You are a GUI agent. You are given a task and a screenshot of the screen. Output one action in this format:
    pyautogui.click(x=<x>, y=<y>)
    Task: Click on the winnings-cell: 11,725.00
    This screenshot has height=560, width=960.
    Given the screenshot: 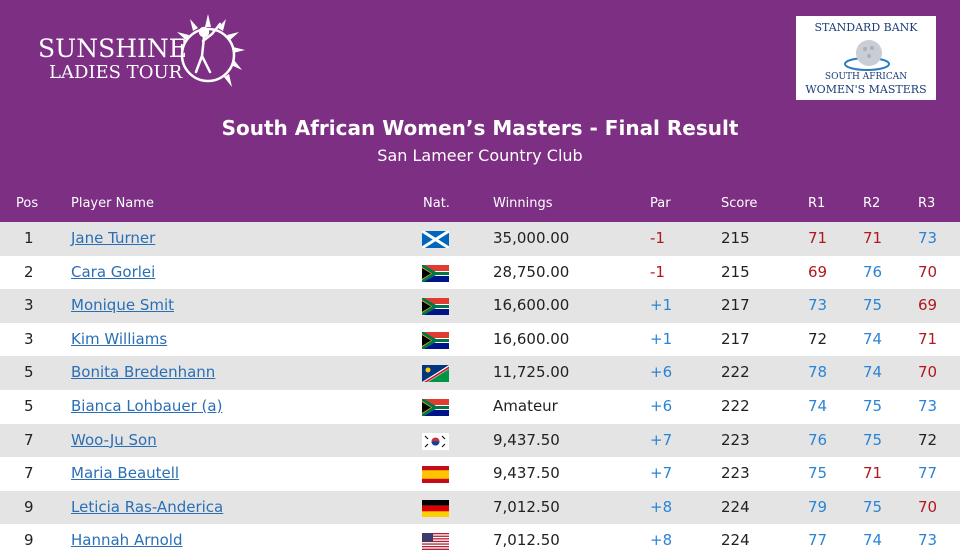 What is the action you would take?
    pyautogui.click(x=531, y=372)
    